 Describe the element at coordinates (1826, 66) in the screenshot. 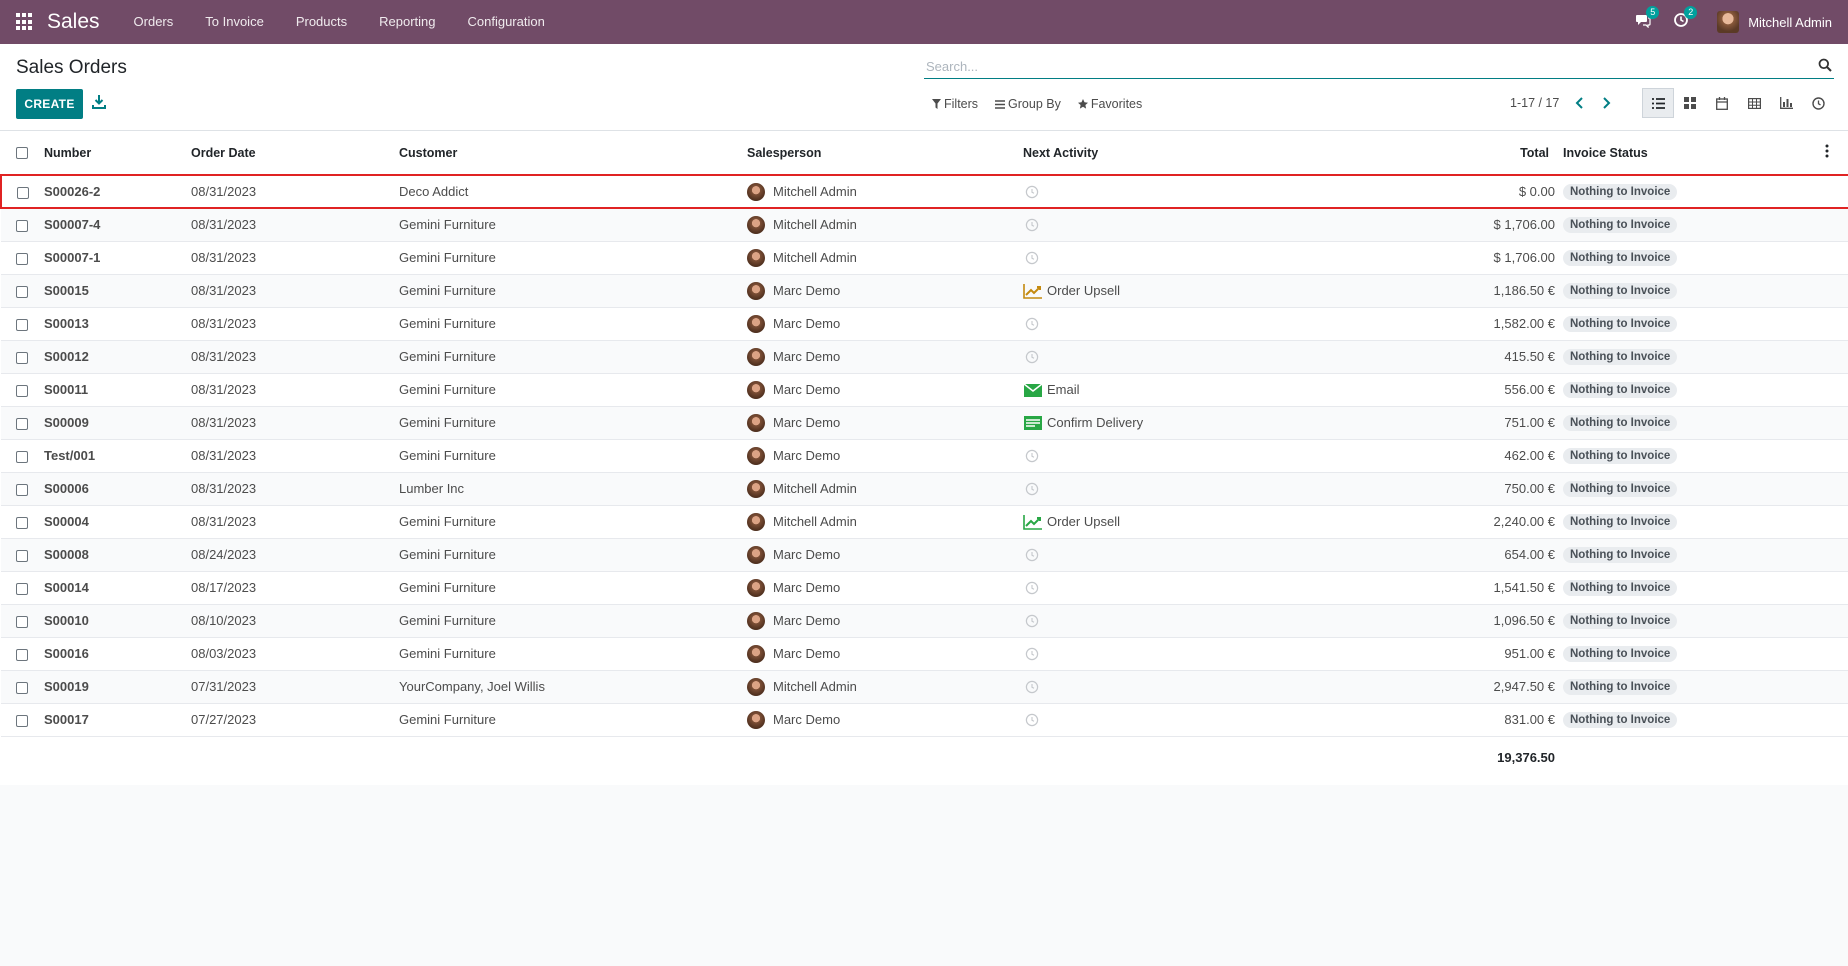

I see `search-icon` at that location.